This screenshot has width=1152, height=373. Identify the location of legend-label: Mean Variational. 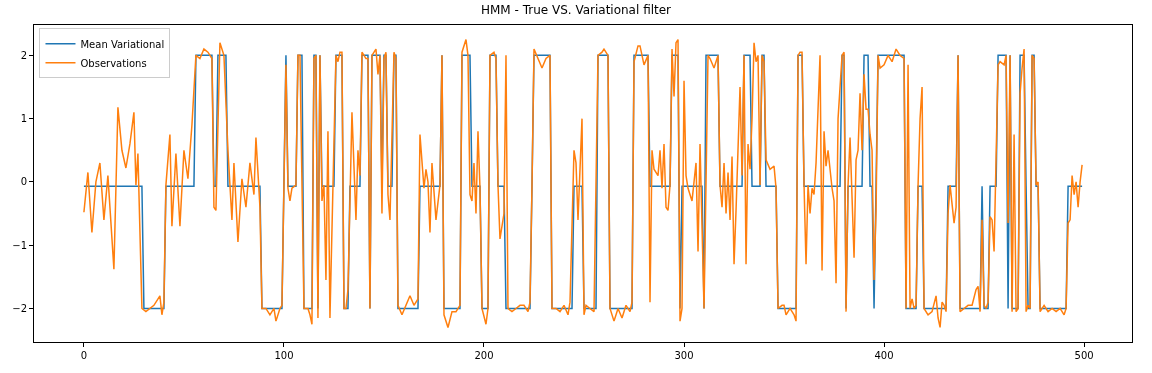
(122, 44).